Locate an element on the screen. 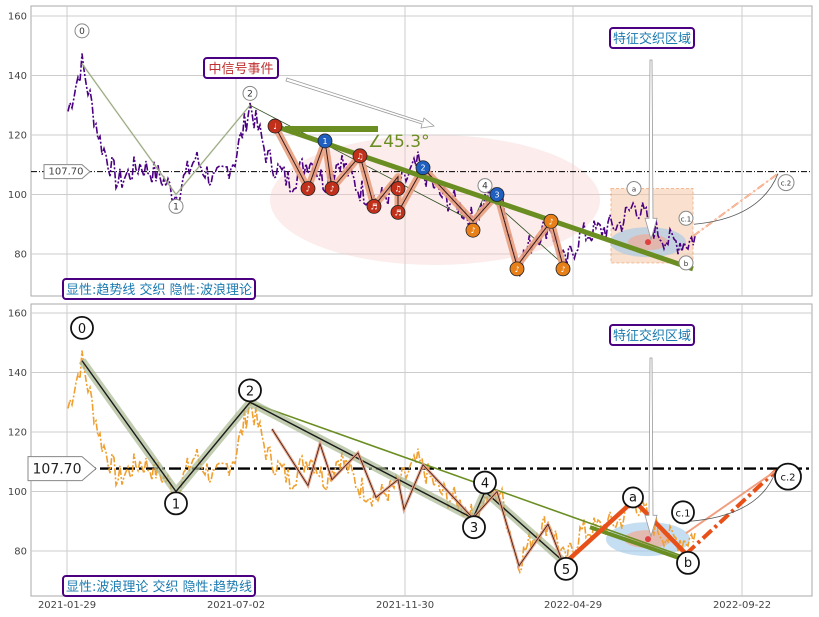  feature-box-top-text: 特征交织区域 is located at coordinates (652, 39).